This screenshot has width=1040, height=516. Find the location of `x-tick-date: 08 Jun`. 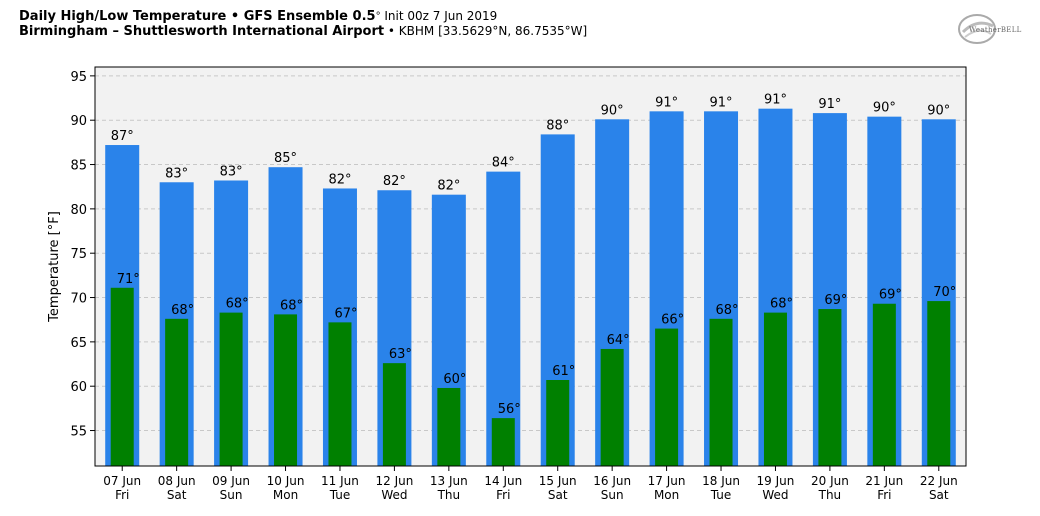

x-tick-date: 08 Jun is located at coordinates (177, 481).